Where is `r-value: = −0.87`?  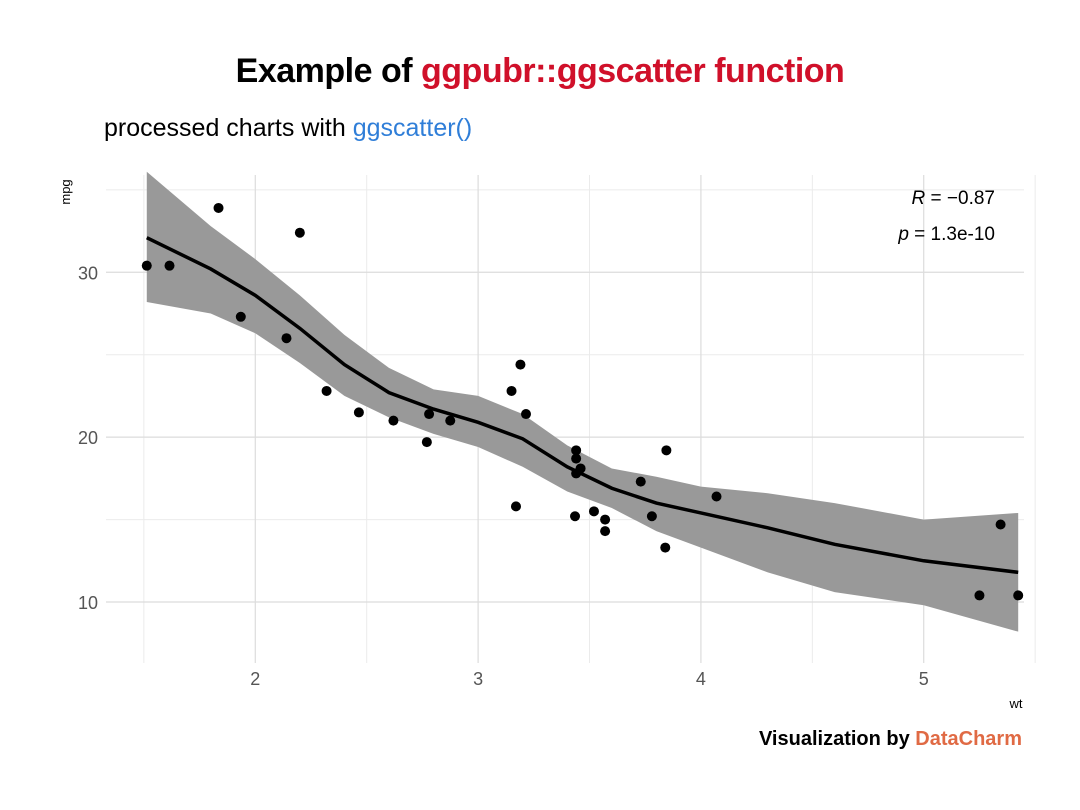 r-value: = −0.87 is located at coordinates (960, 198).